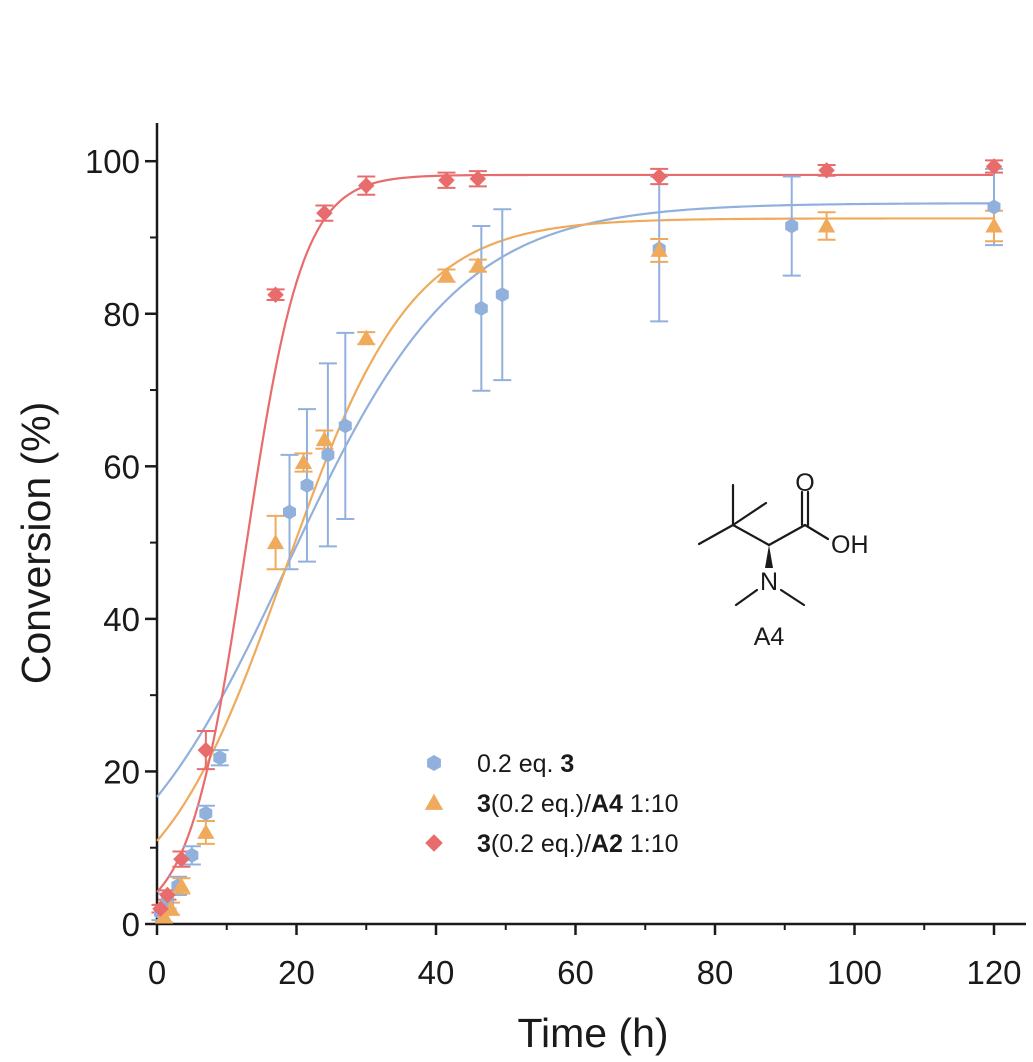 The height and width of the screenshot is (1062, 1033). Describe the element at coordinates (121, 314) in the screenshot. I see `y-tick-label: 80` at that location.